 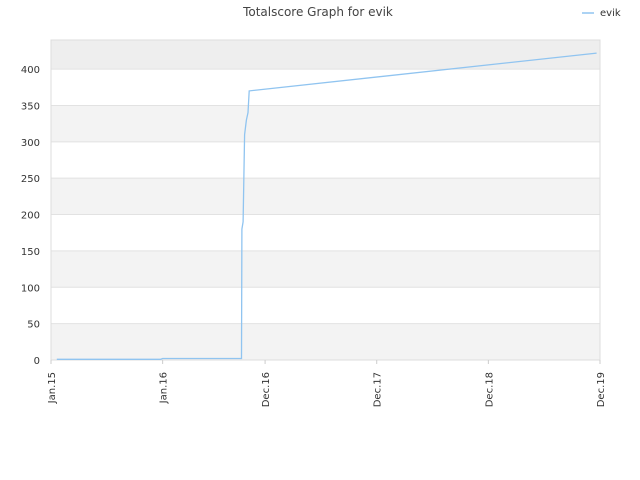 What do you see at coordinates (33, 325) in the screenshot?
I see `y-tick-label: 50` at bounding box center [33, 325].